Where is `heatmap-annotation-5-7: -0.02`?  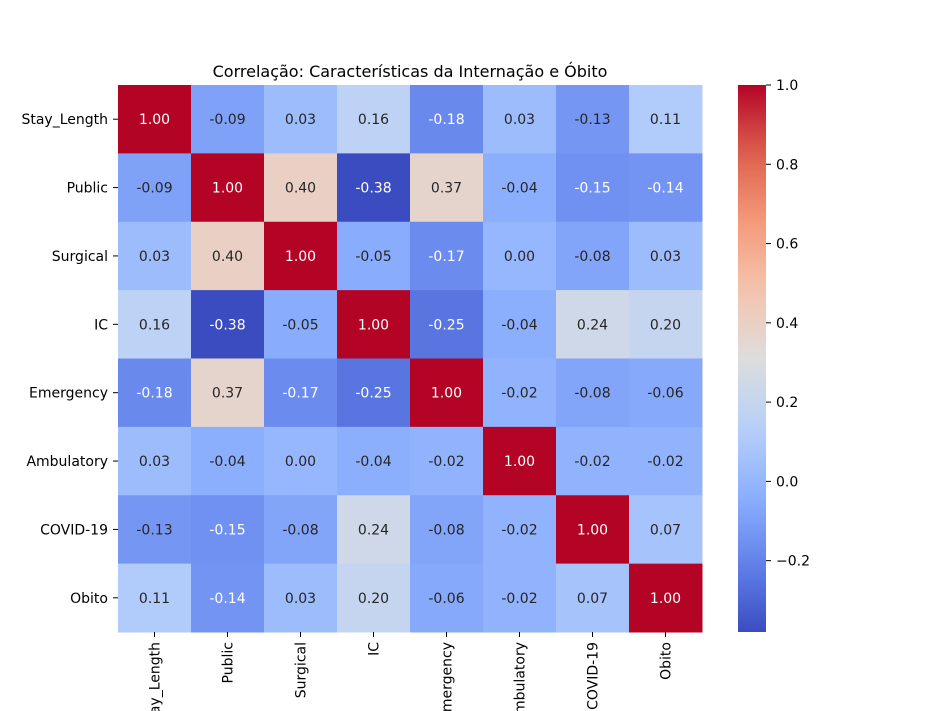 heatmap-annotation-5-7: -0.02 is located at coordinates (665, 462).